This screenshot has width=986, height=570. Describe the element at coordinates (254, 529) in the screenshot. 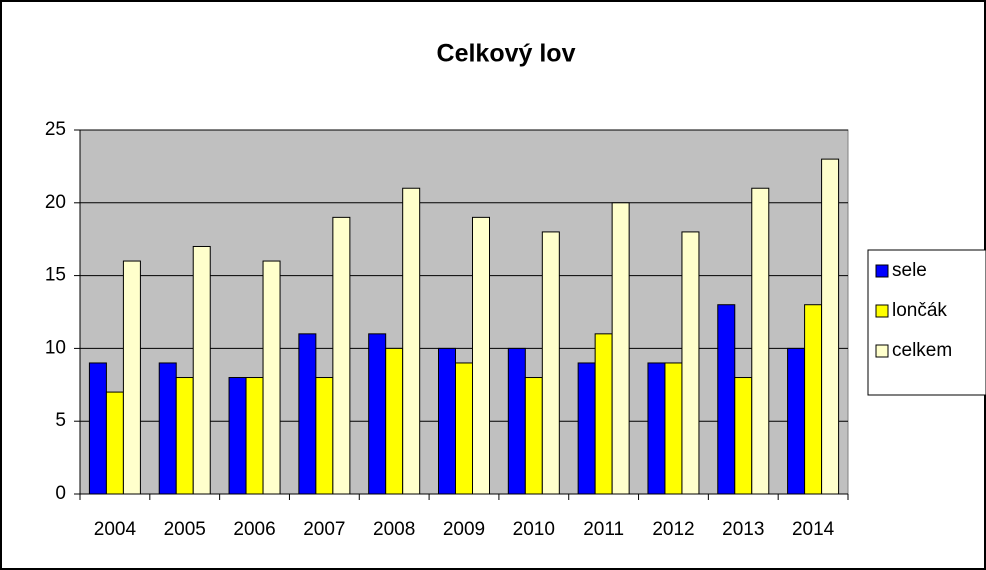

I see `x-tick-label: 2006` at that location.